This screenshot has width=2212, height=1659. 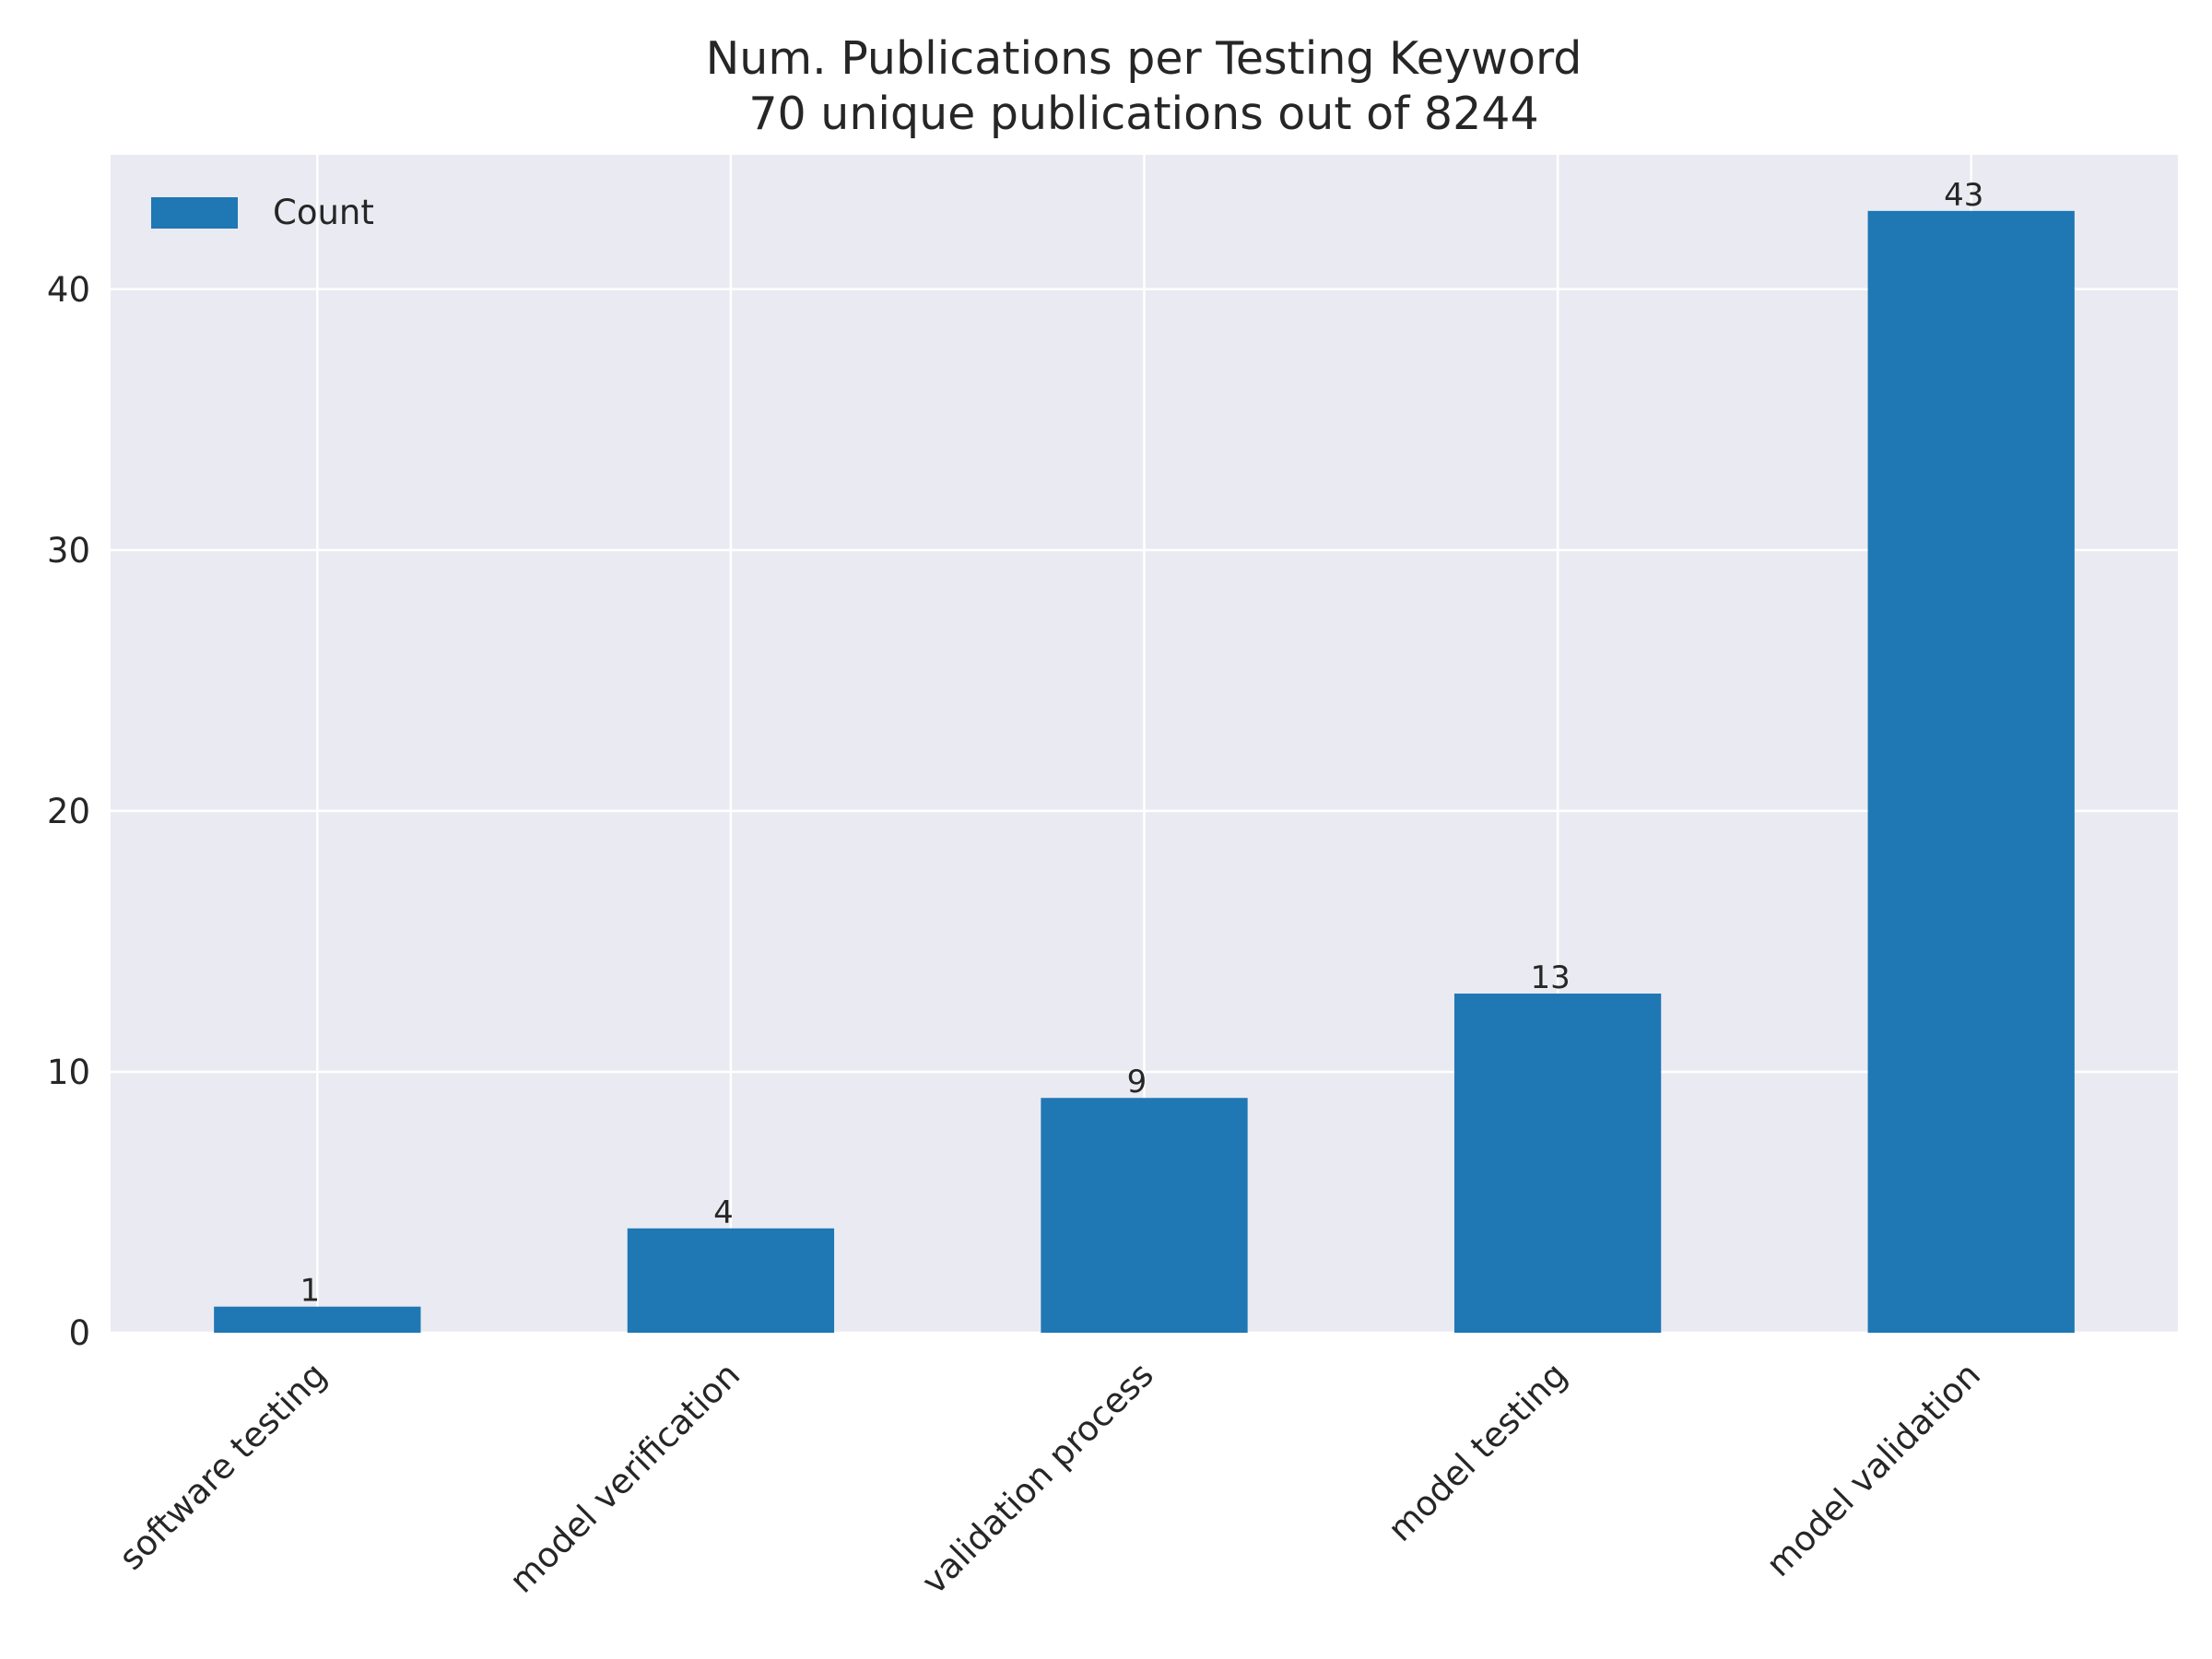 What do you see at coordinates (223, 1466) in the screenshot?
I see `x-tick-label: software testing` at bounding box center [223, 1466].